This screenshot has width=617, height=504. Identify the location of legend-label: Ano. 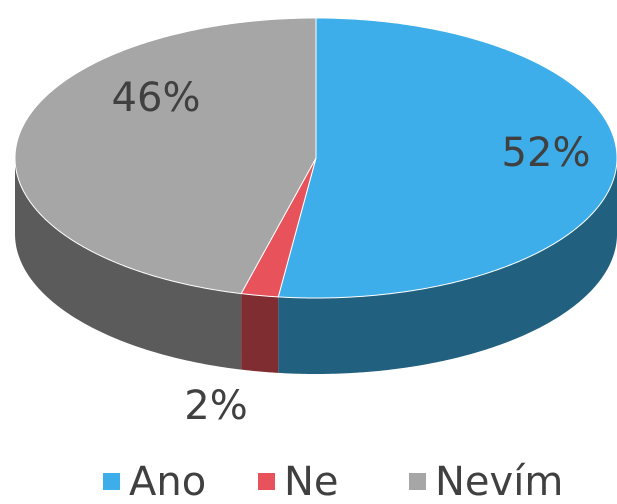
(167, 481).